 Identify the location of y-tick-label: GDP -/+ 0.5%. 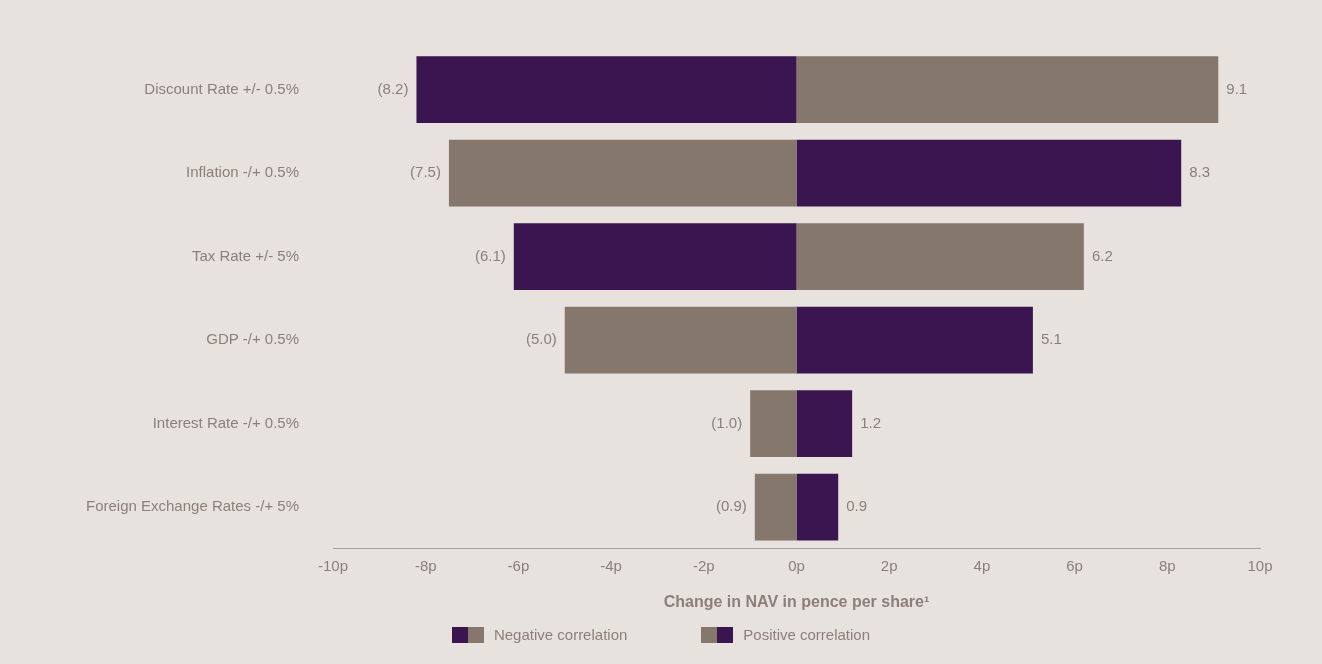
(253, 339).